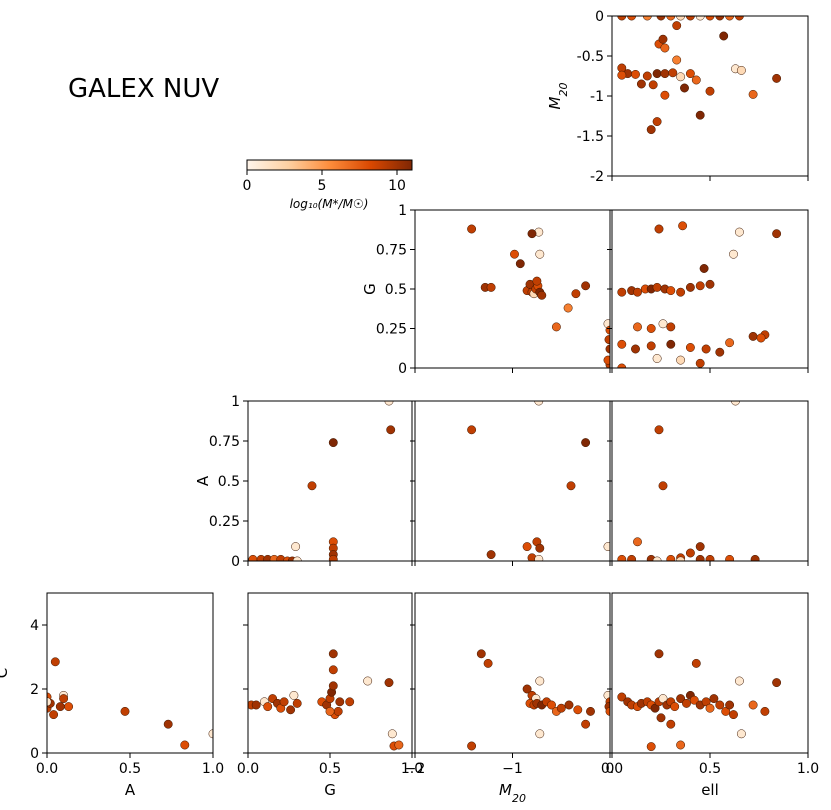 The height and width of the screenshot is (810, 831). Describe the element at coordinates (203, 480) in the screenshot. I see `y-axis-label: A` at that location.